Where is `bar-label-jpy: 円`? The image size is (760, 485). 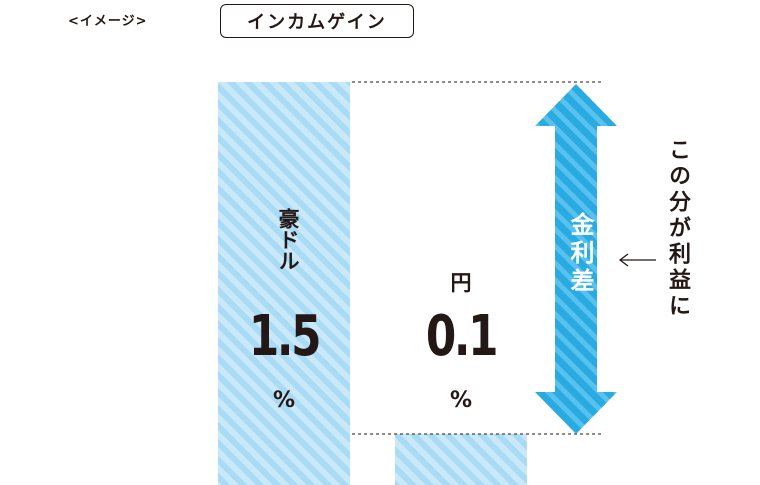
bar-label-jpy: 円 is located at coordinates (461, 283).